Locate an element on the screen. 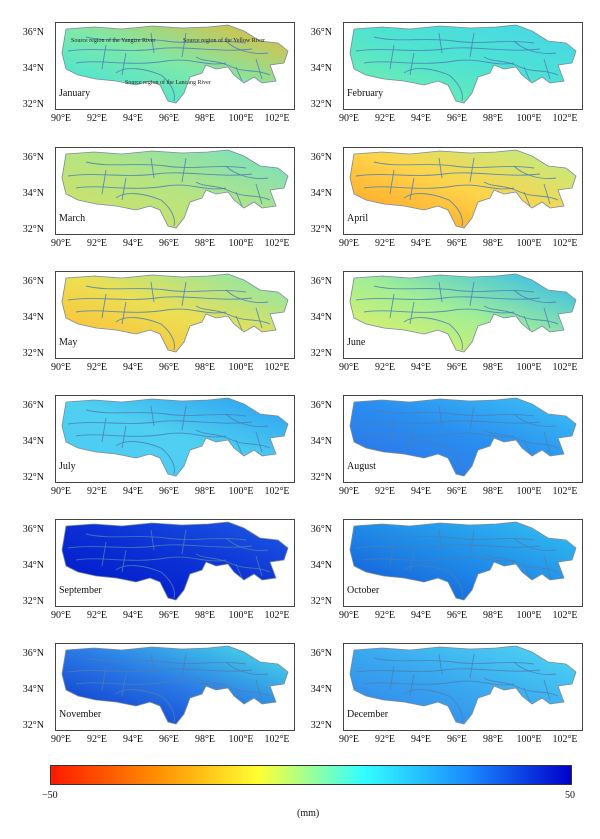 The image size is (600, 839). month-label: October is located at coordinates (363, 590).